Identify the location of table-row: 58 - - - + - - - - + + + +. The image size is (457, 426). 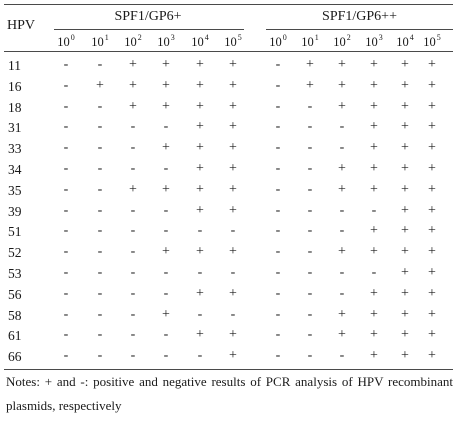
(228, 316).